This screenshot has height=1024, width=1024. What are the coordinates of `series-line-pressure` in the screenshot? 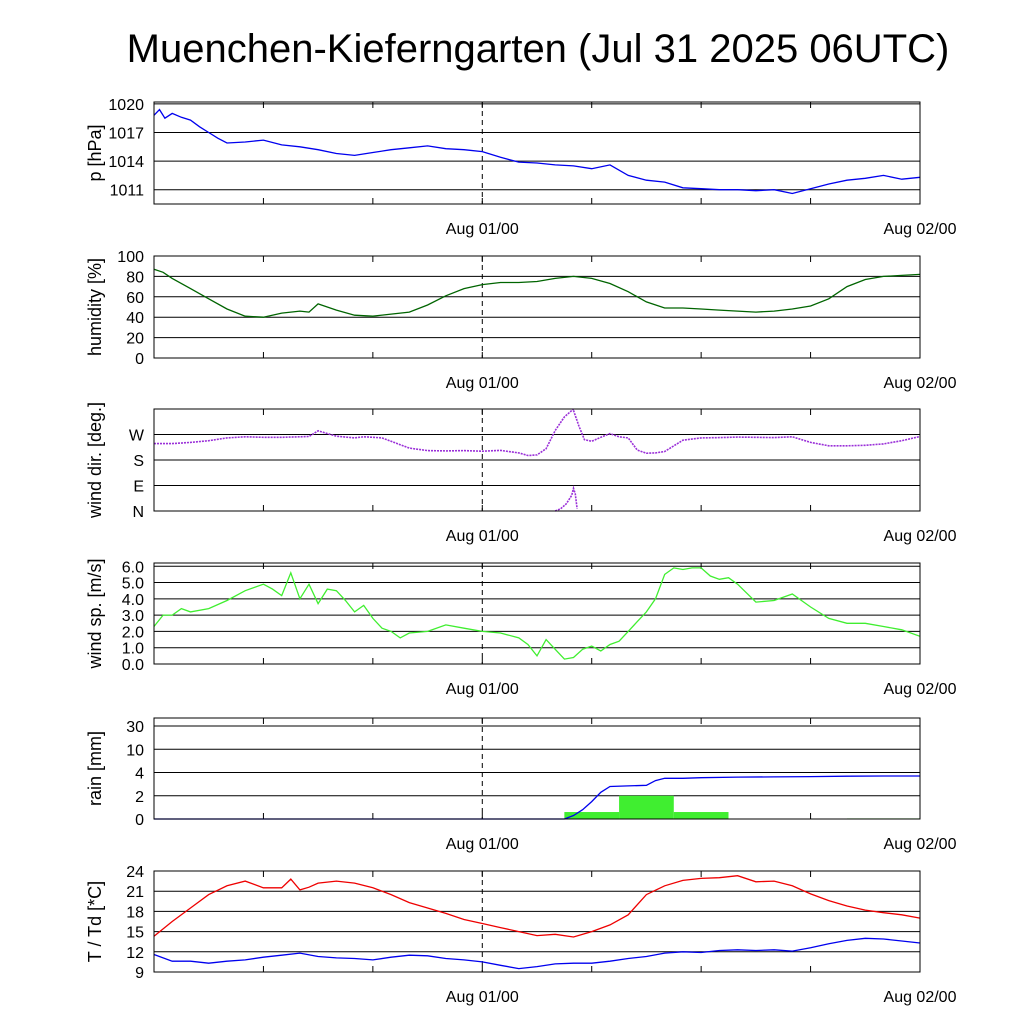 It's located at (537, 151).